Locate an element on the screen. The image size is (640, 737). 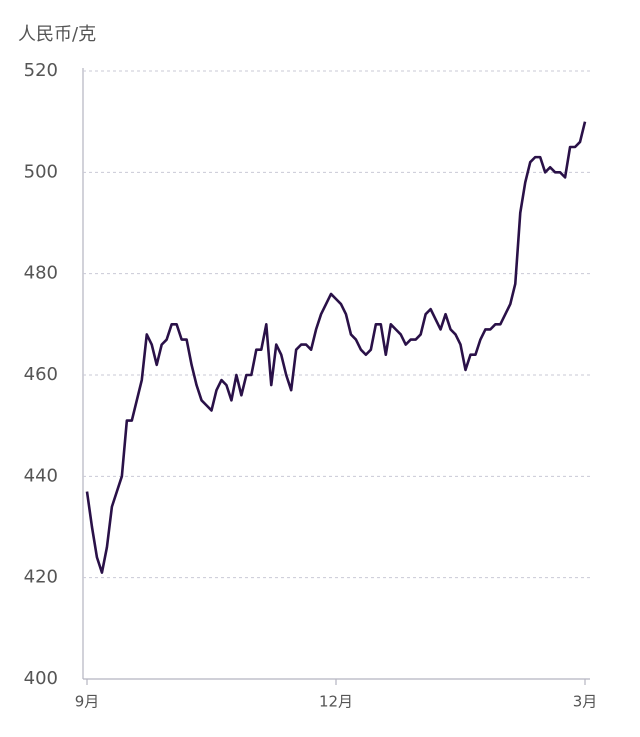
x-tick-label: 3月 is located at coordinates (585, 702).